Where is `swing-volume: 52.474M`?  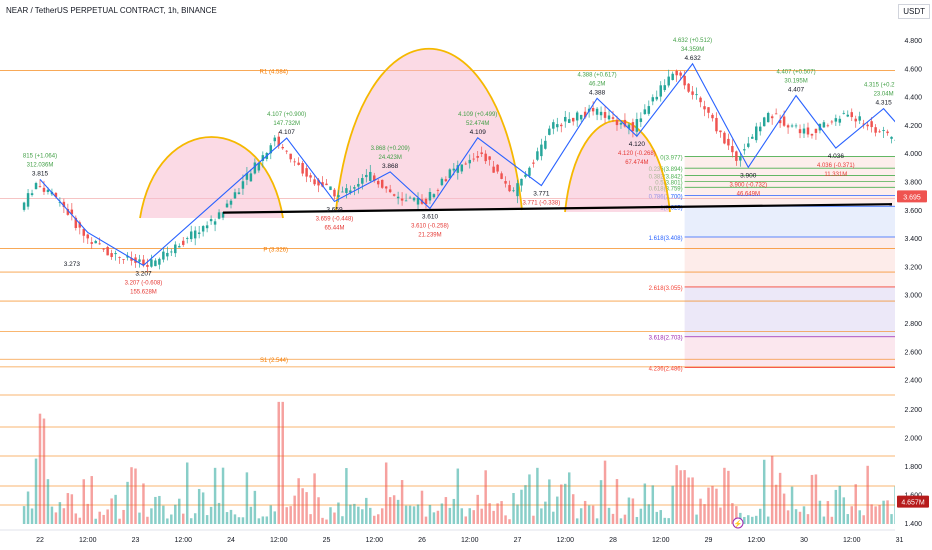 swing-volume: 52.474M is located at coordinates (477, 124).